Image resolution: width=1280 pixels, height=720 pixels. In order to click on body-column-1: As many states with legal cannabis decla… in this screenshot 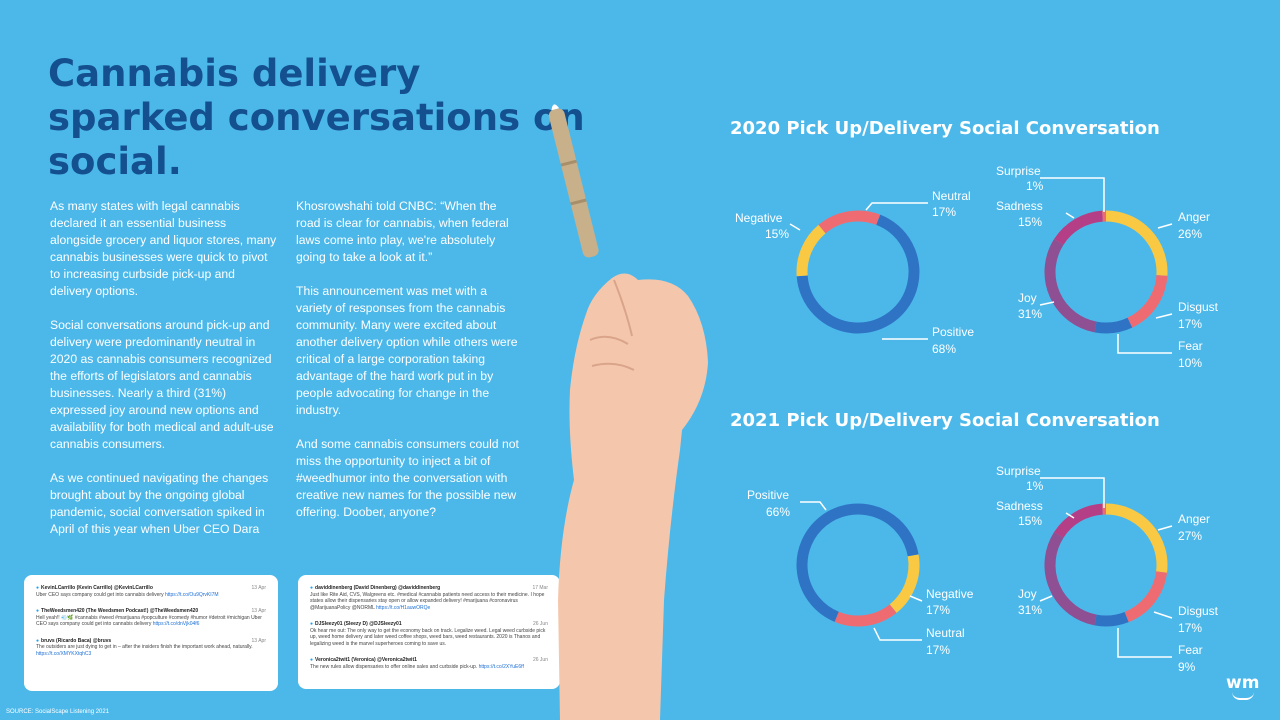, I will do `click(164, 376)`.